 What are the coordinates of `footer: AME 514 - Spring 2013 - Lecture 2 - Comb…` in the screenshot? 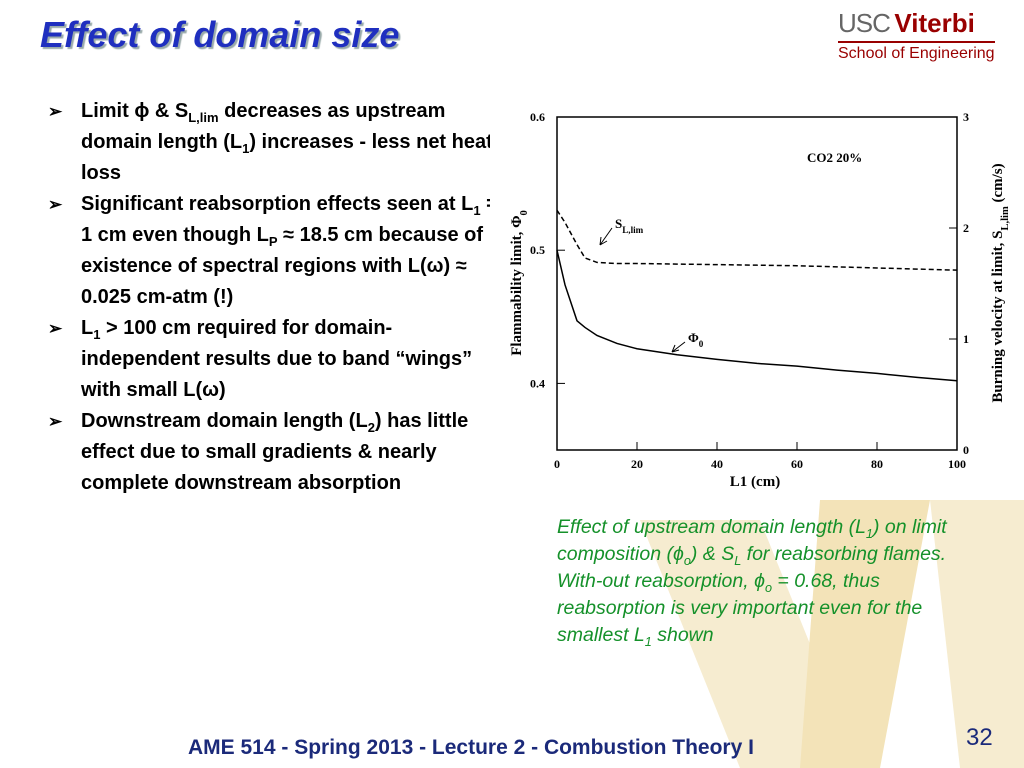 It's located at (471, 747).